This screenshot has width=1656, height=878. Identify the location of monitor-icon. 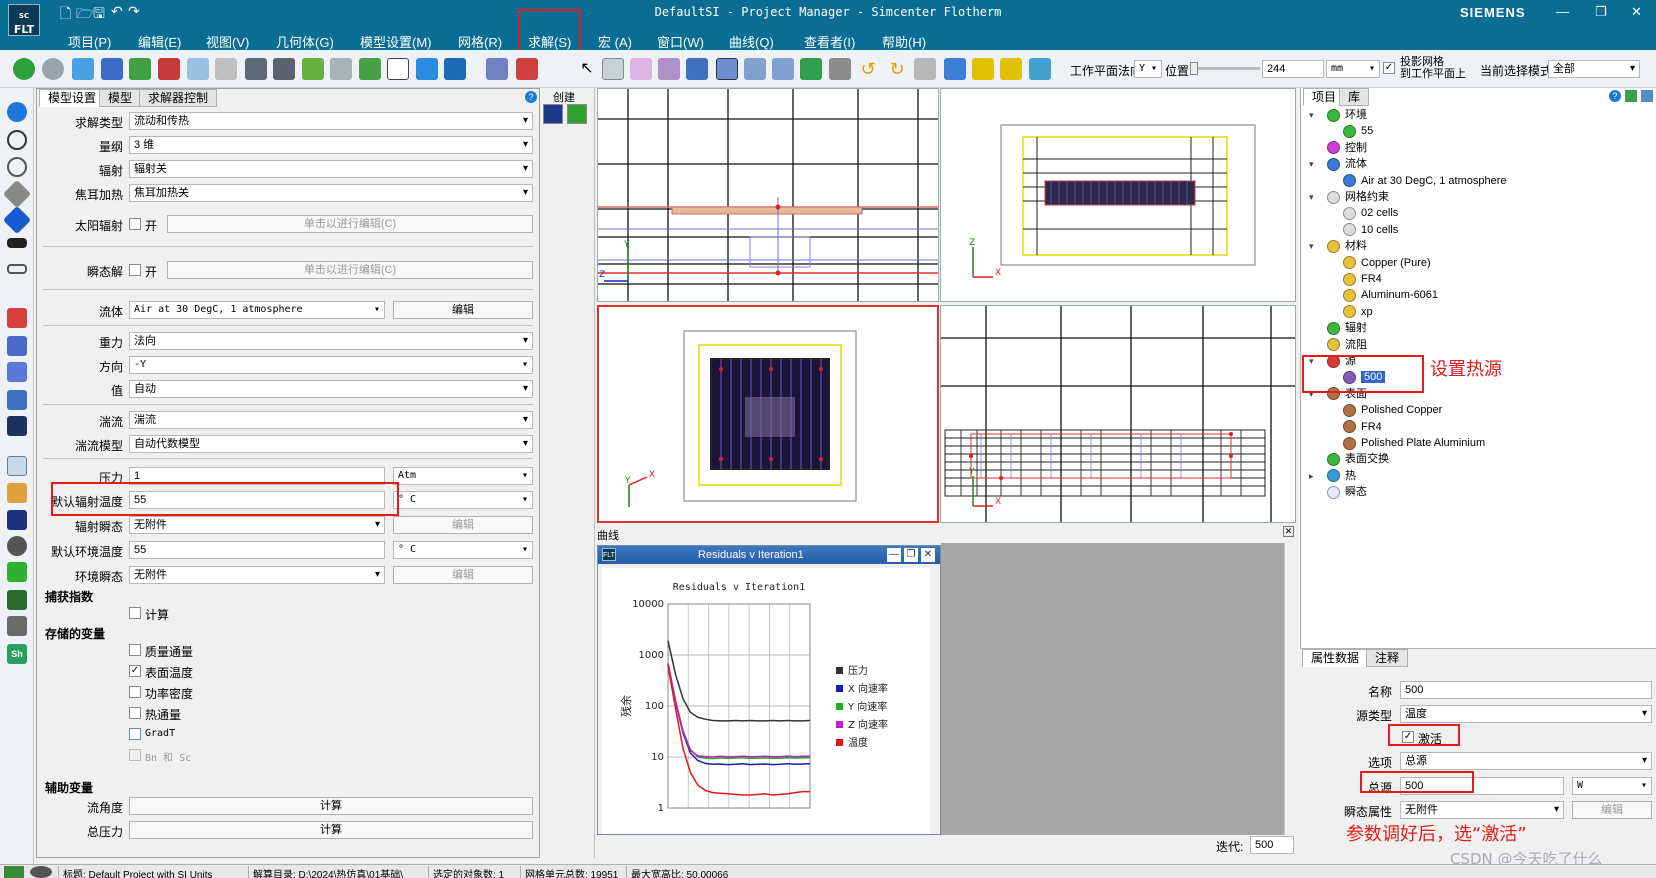
(17, 600).